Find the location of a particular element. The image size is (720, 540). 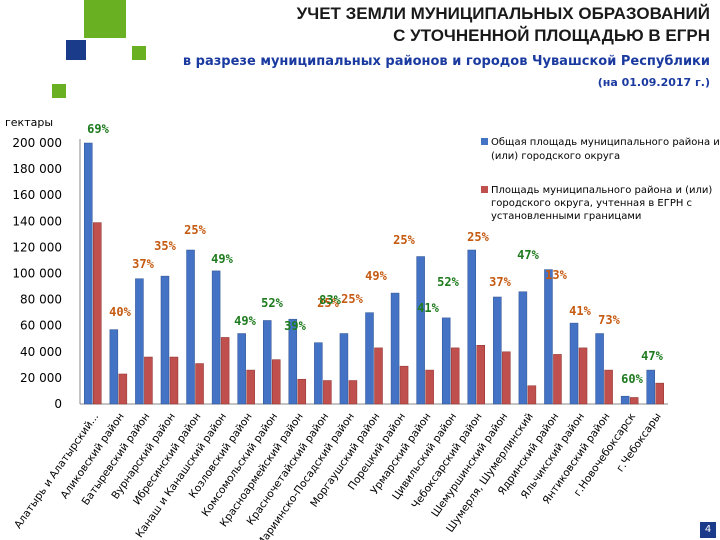

percent-label: 40% is located at coordinates (120, 312).